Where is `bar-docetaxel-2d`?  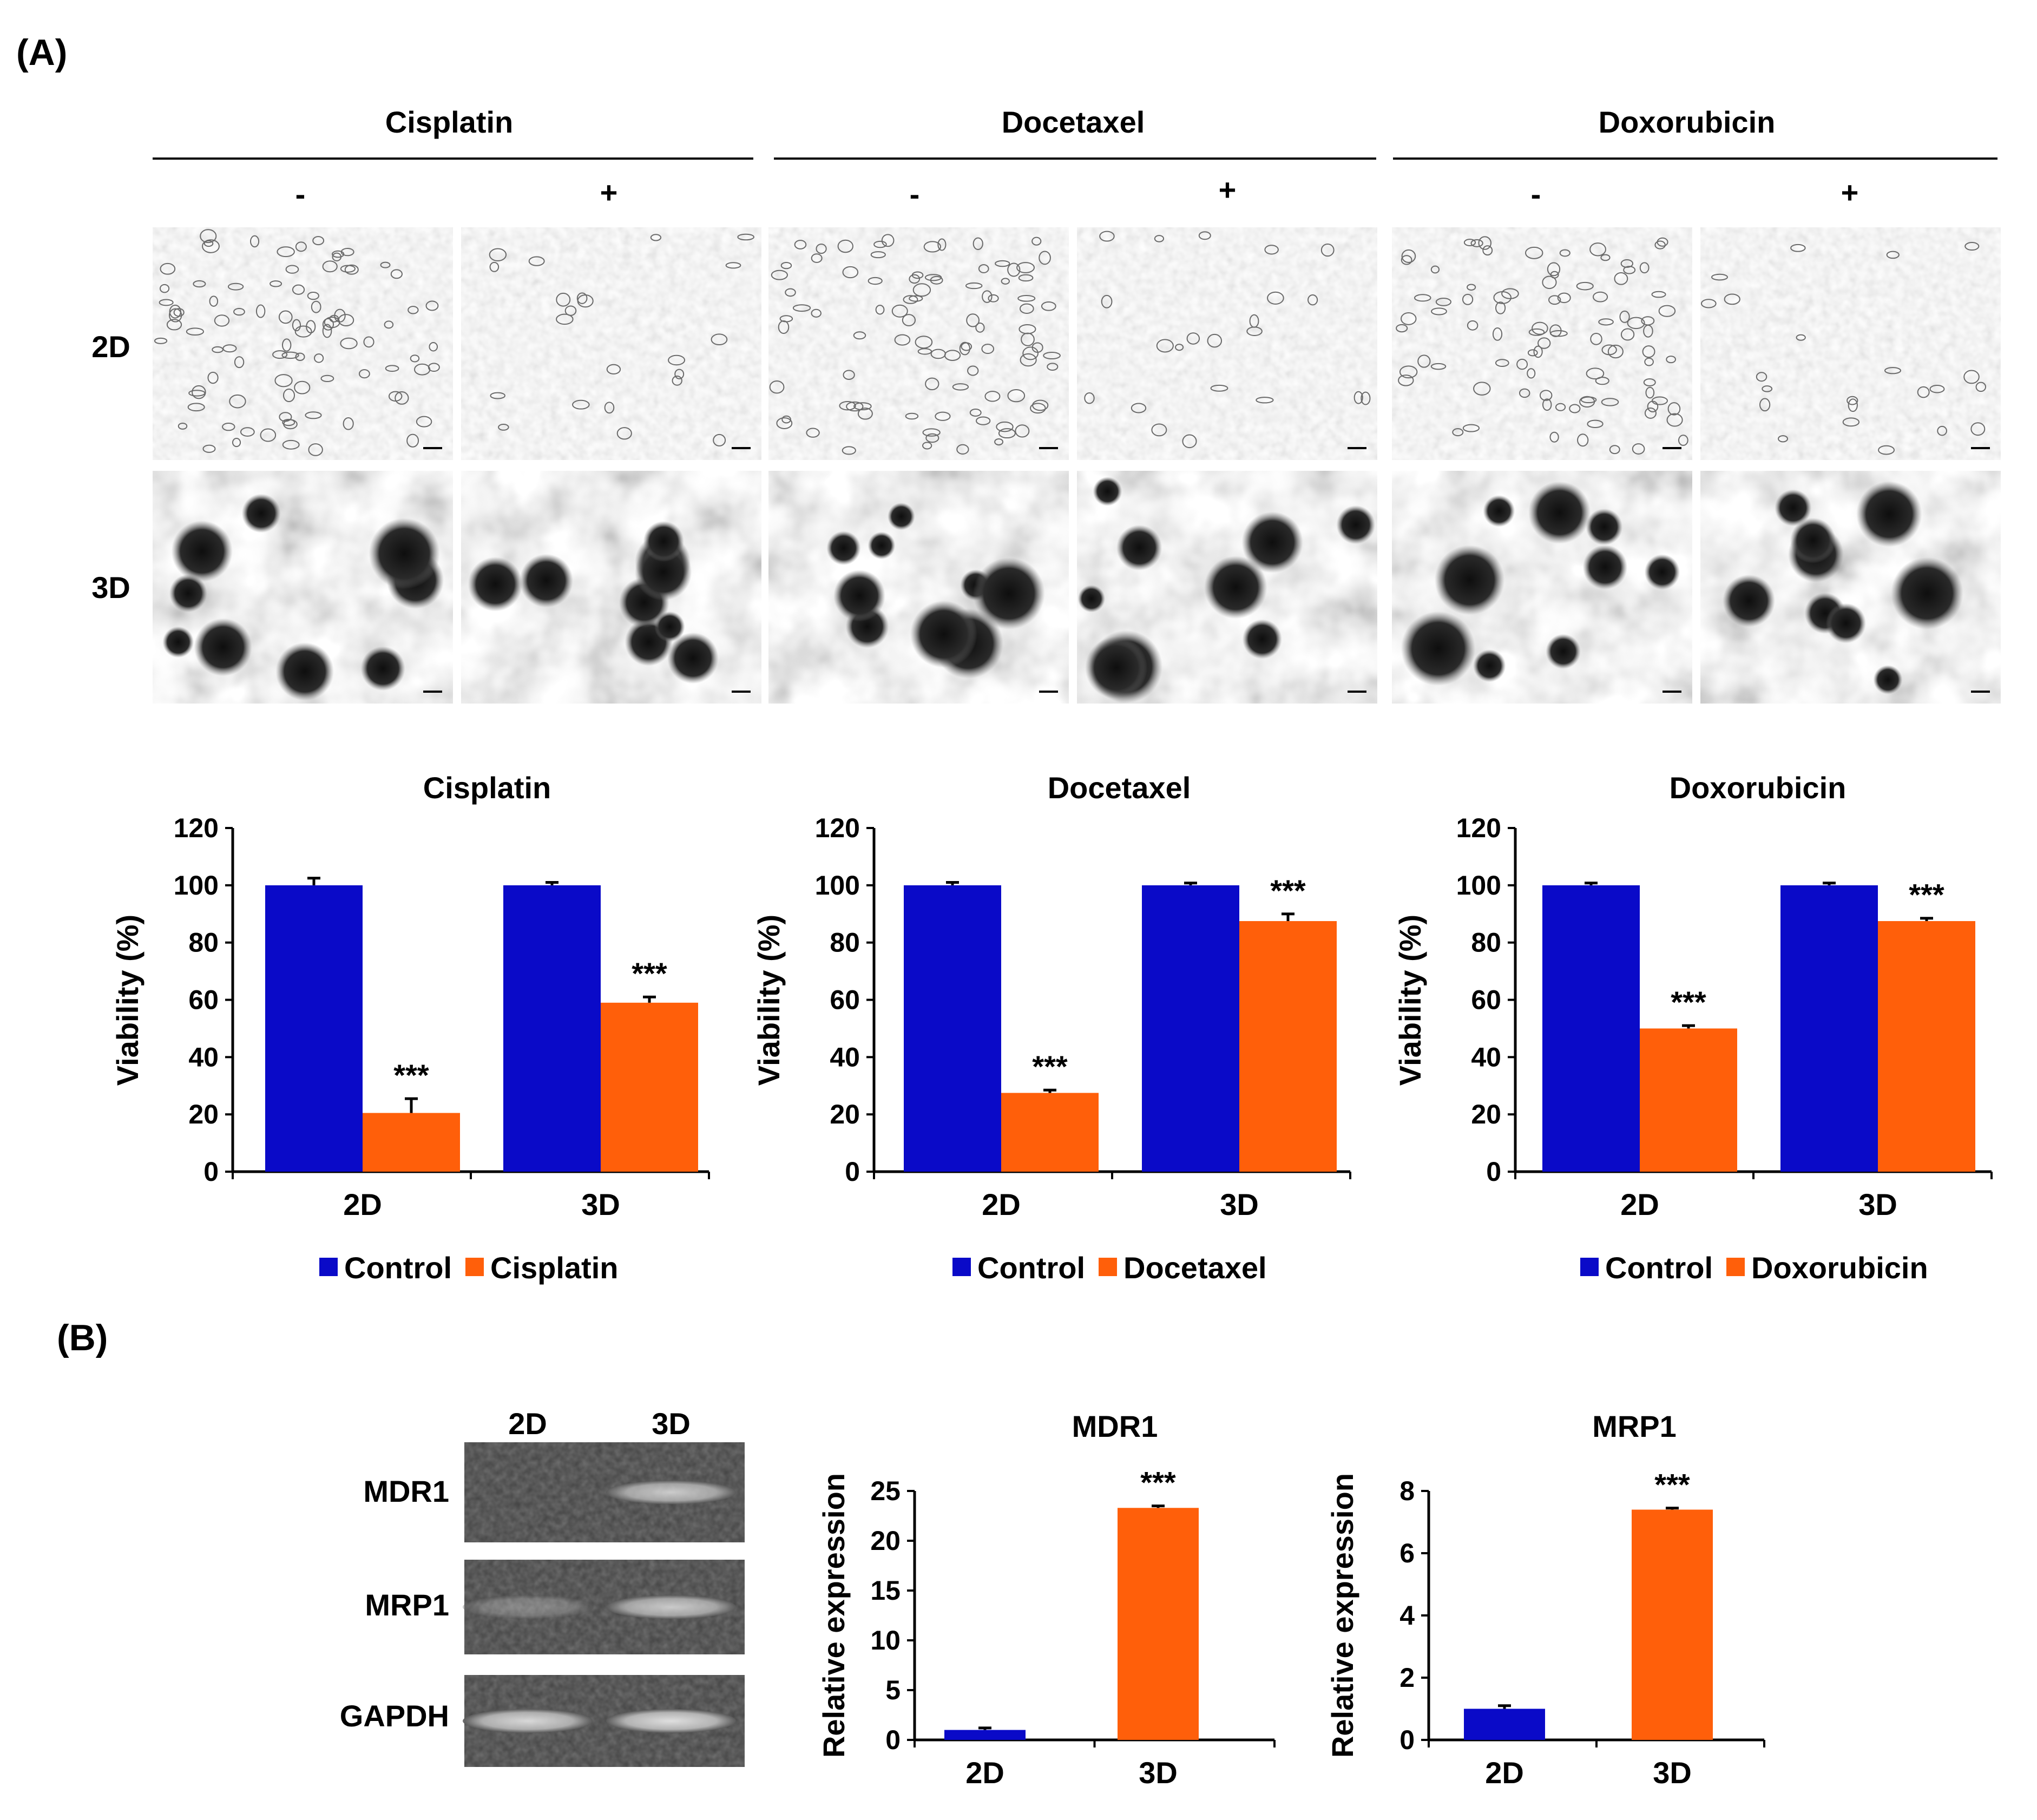
bar-docetaxel-2d is located at coordinates (1050, 1133).